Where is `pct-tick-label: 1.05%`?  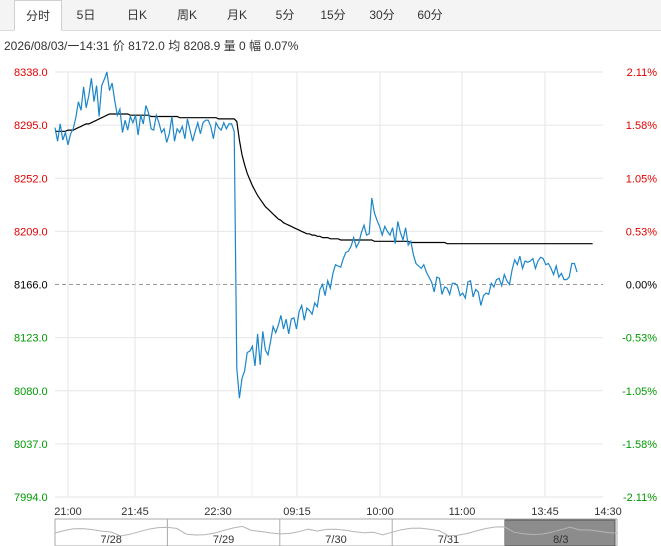 pct-tick-label: 1.05% is located at coordinates (641, 179).